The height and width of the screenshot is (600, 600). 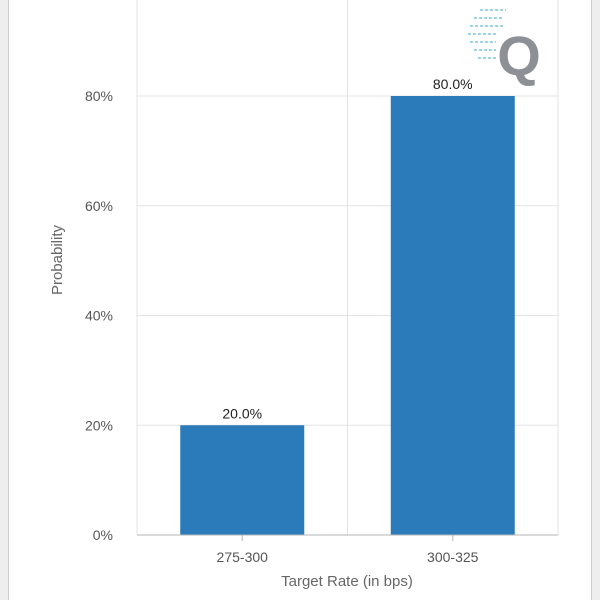 What do you see at coordinates (103, 535) in the screenshot?
I see `y-tick-label: 0%` at bounding box center [103, 535].